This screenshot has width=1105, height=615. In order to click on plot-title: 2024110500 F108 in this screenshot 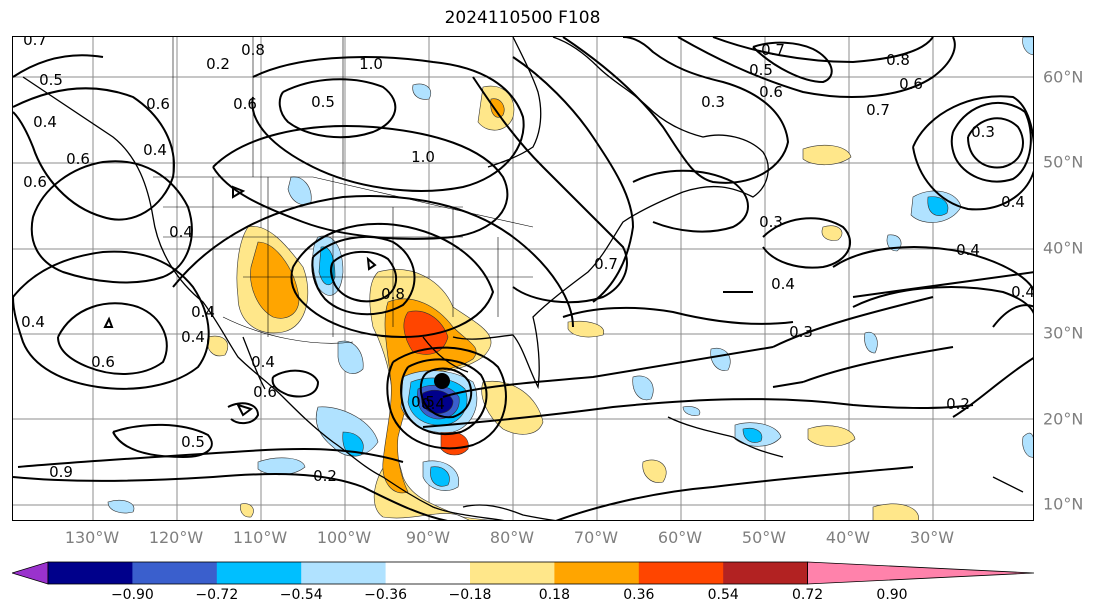, I will do `click(522, 18)`.